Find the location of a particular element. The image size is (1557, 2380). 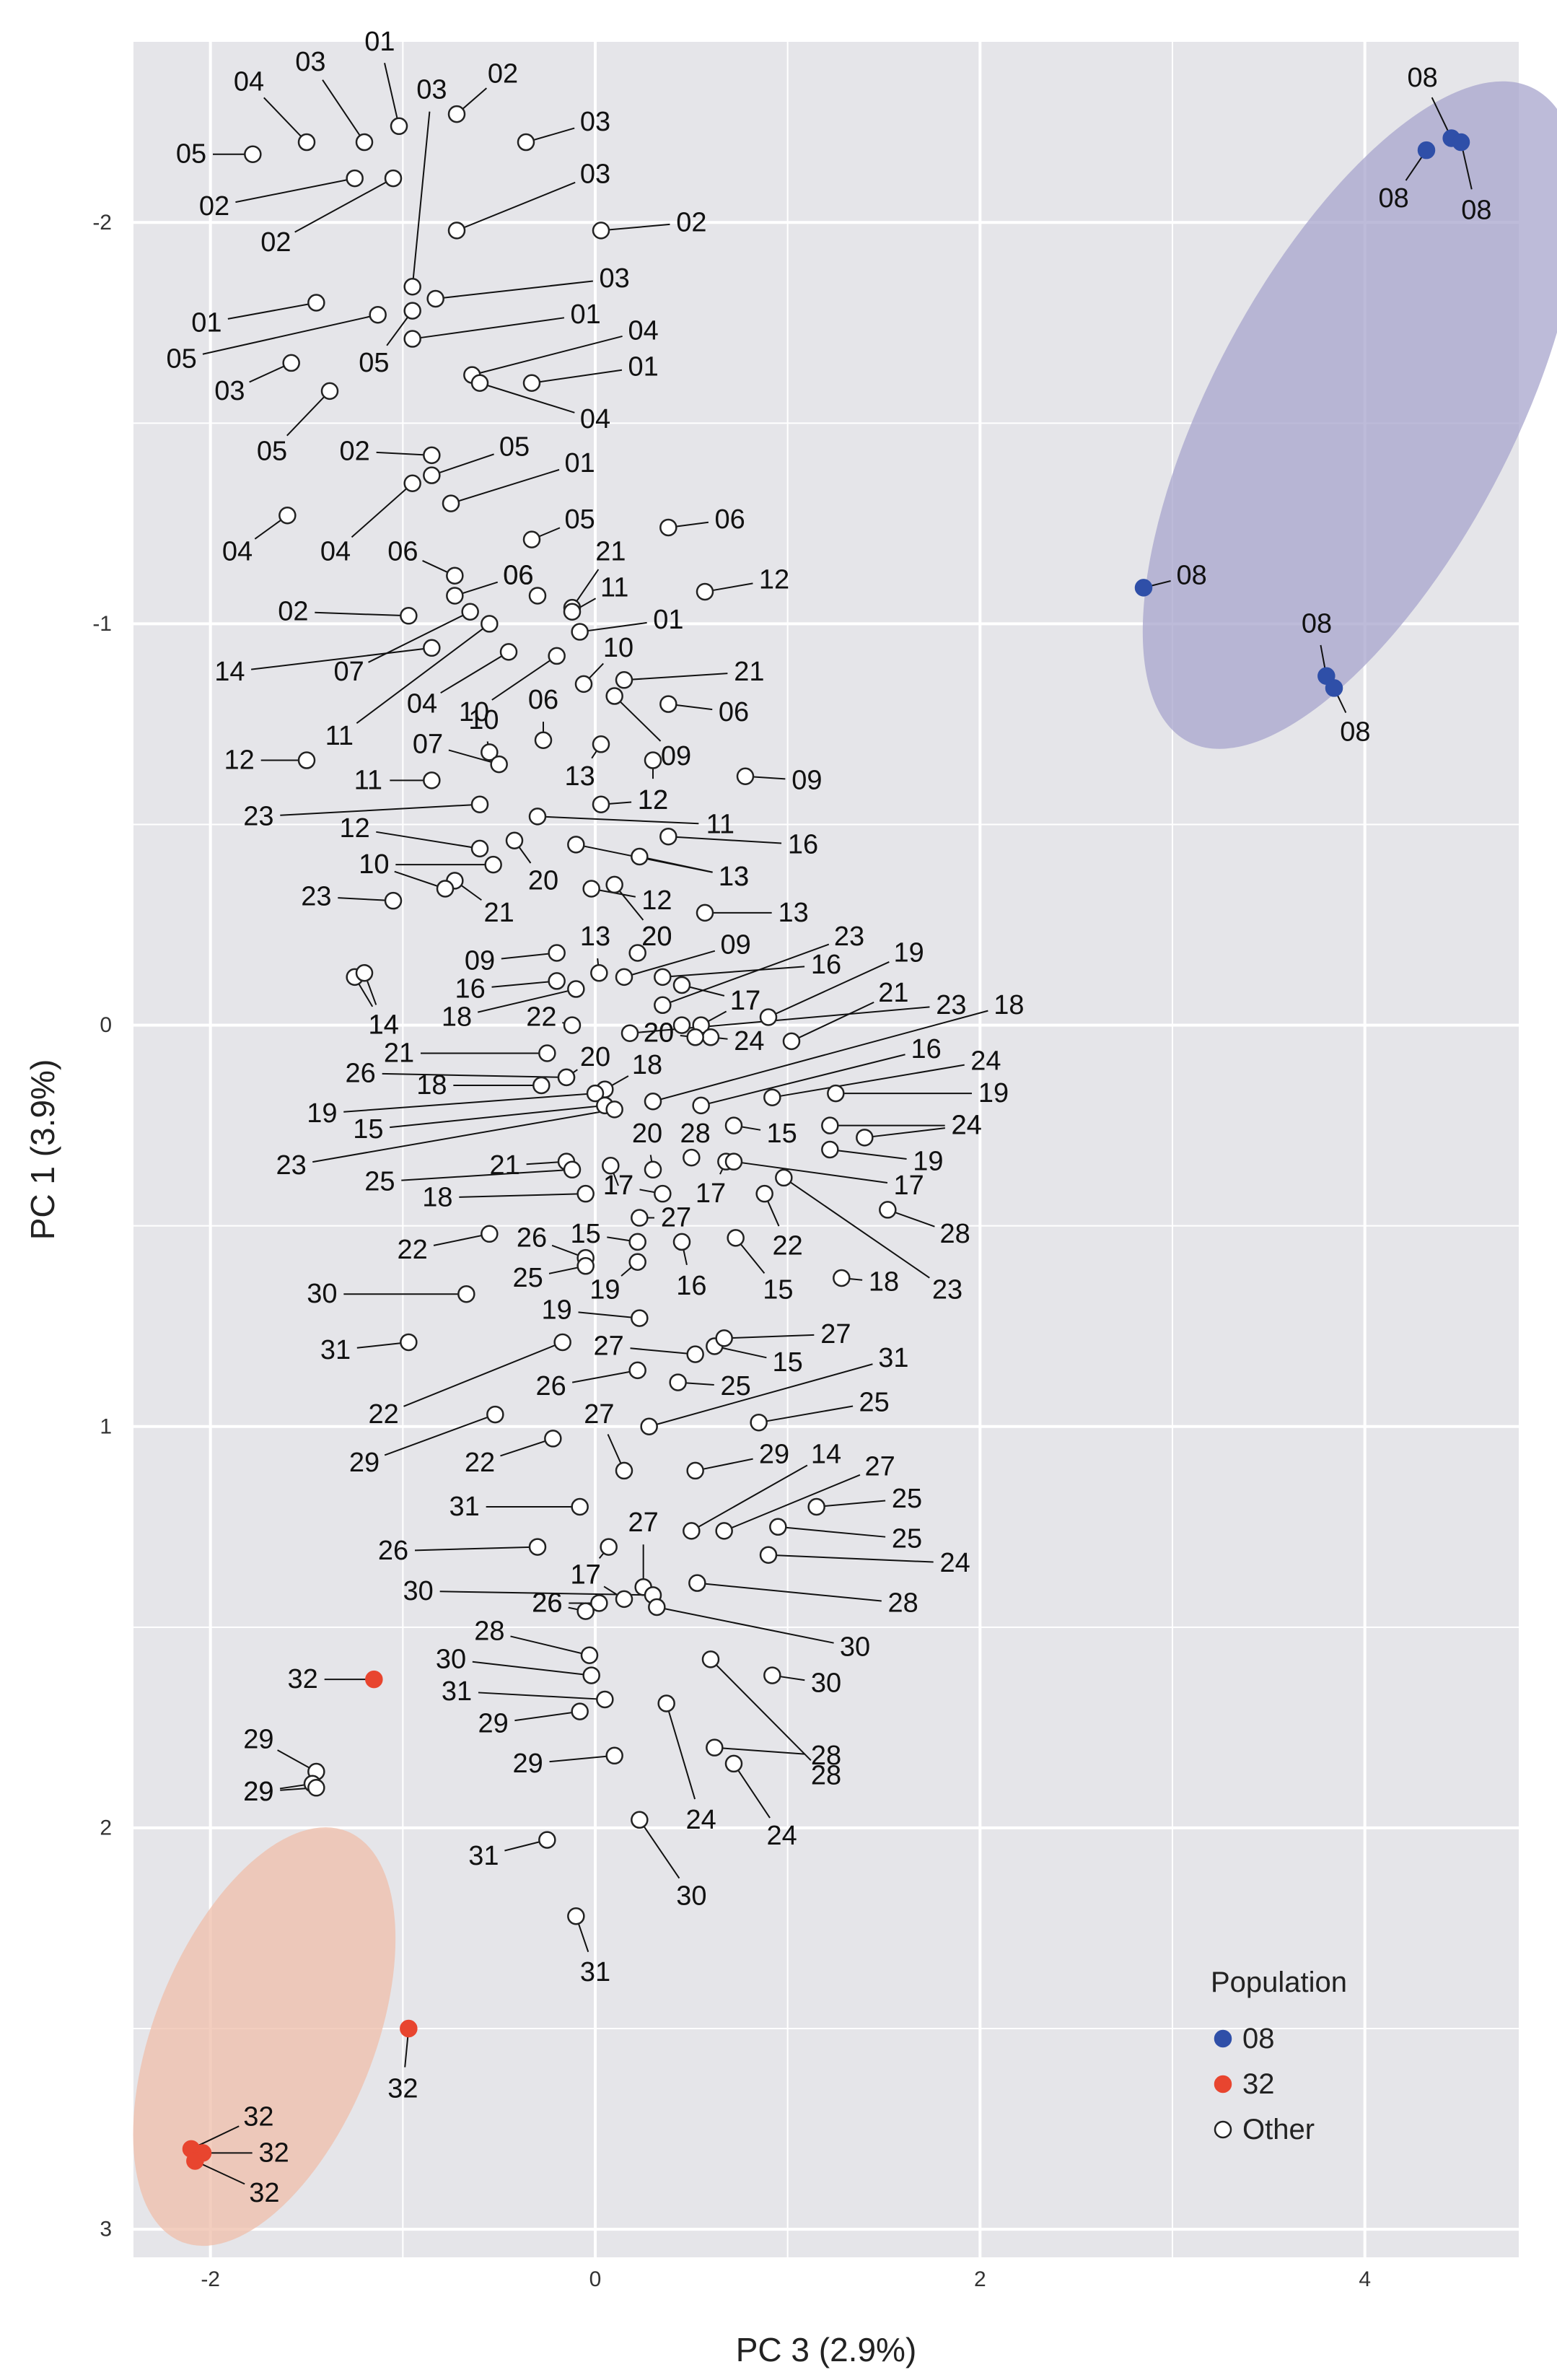

point-label: 23 is located at coordinates (947, 1290).